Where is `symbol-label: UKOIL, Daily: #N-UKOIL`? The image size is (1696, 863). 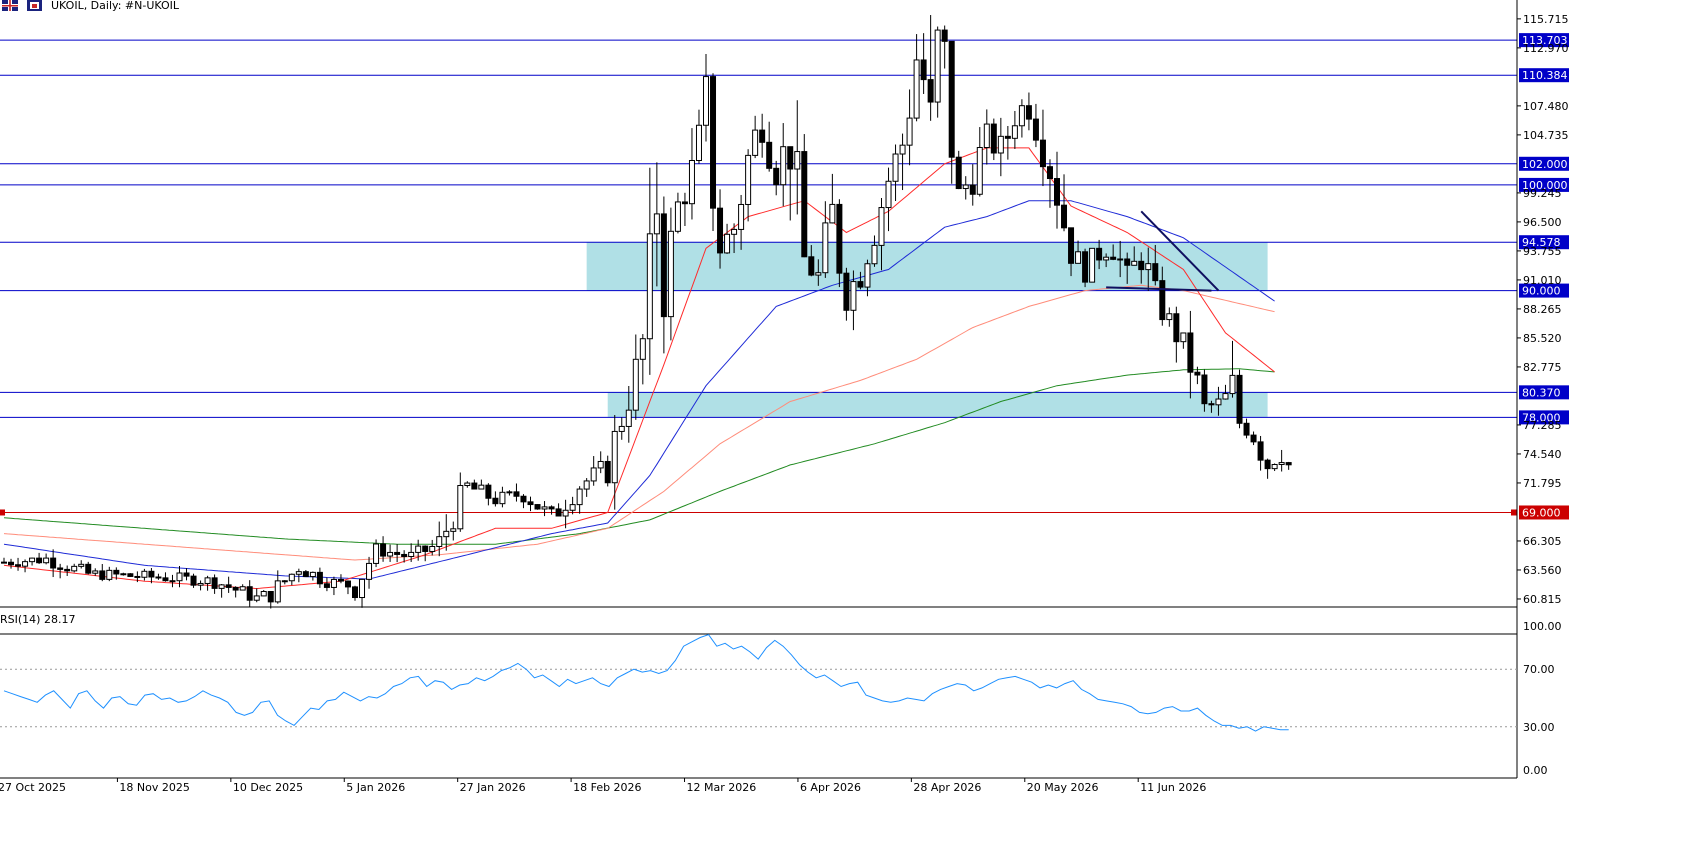 symbol-label: UKOIL, Daily: #N-UKOIL is located at coordinates (115, 6).